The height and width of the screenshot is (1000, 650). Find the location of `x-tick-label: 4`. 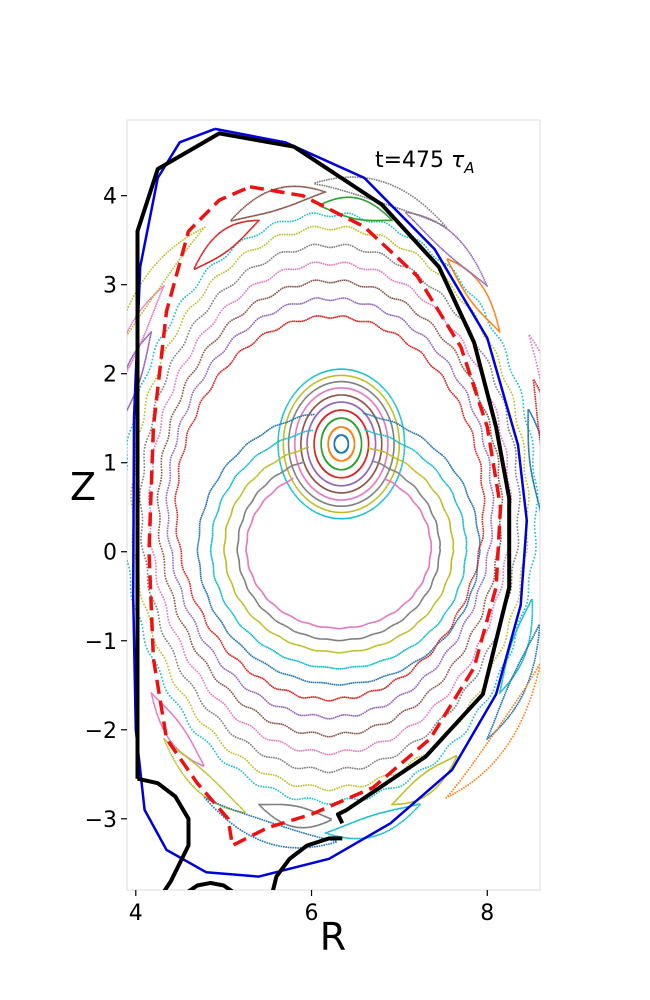

x-tick-label: 4 is located at coordinates (136, 913).